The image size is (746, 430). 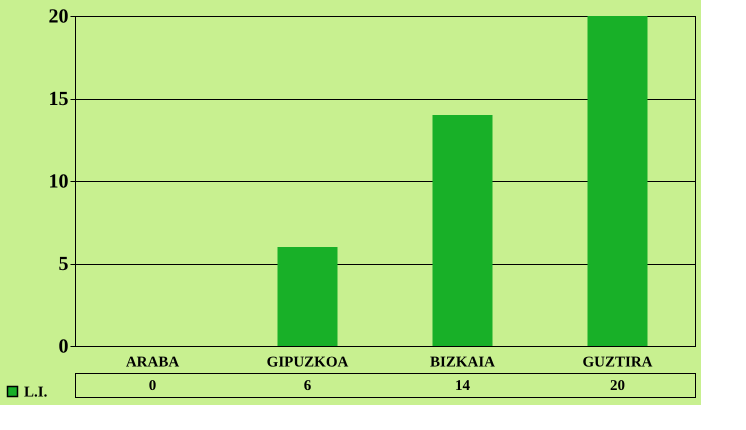 What do you see at coordinates (58, 17) in the screenshot?
I see `y-tick-label: 20` at bounding box center [58, 17].